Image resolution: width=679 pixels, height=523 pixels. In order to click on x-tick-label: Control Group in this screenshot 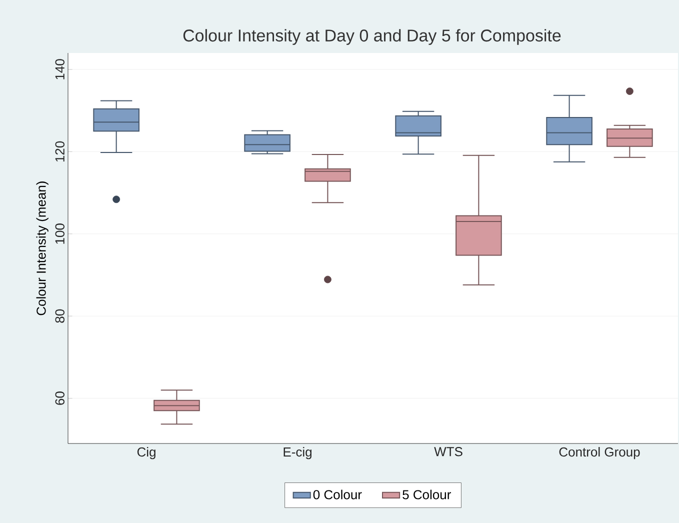, I will do `click(599, 453)`.